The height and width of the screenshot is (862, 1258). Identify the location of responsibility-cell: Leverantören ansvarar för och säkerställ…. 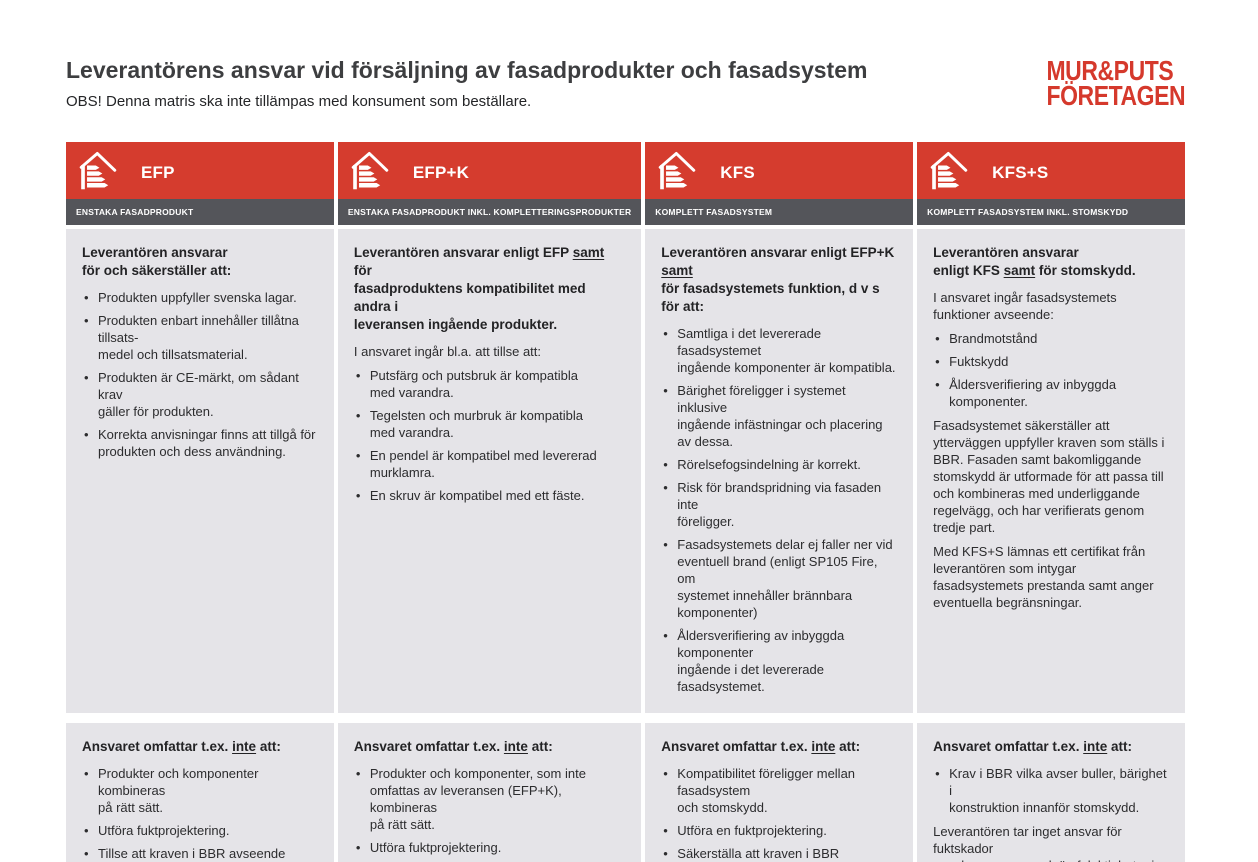
(200, 476).